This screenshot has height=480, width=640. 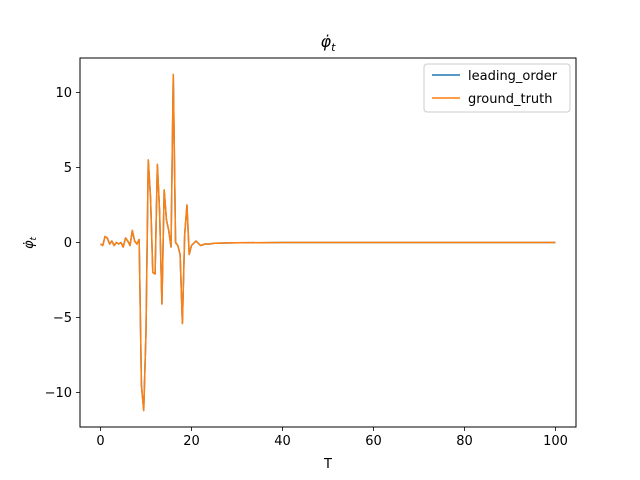 I want to click on x-tick-label: 80, so click(x=464, y=441).